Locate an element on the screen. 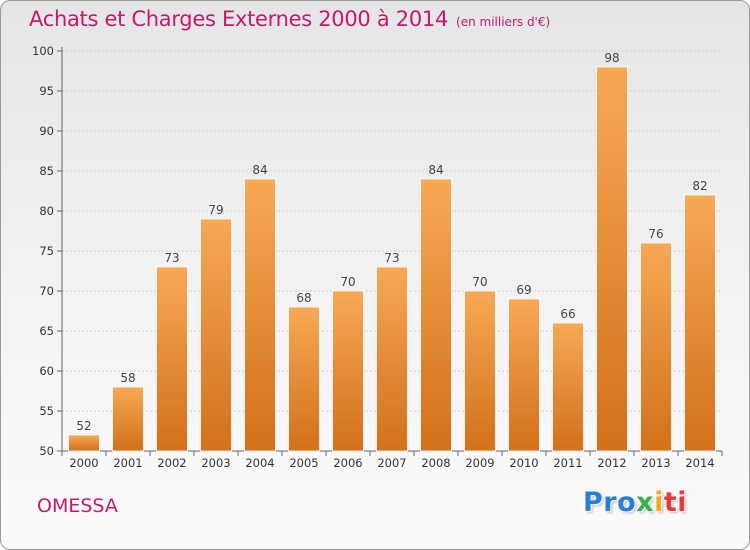 This screenshot has width=750, height=550. logo-part: ti is located at coordinates (675, 502).